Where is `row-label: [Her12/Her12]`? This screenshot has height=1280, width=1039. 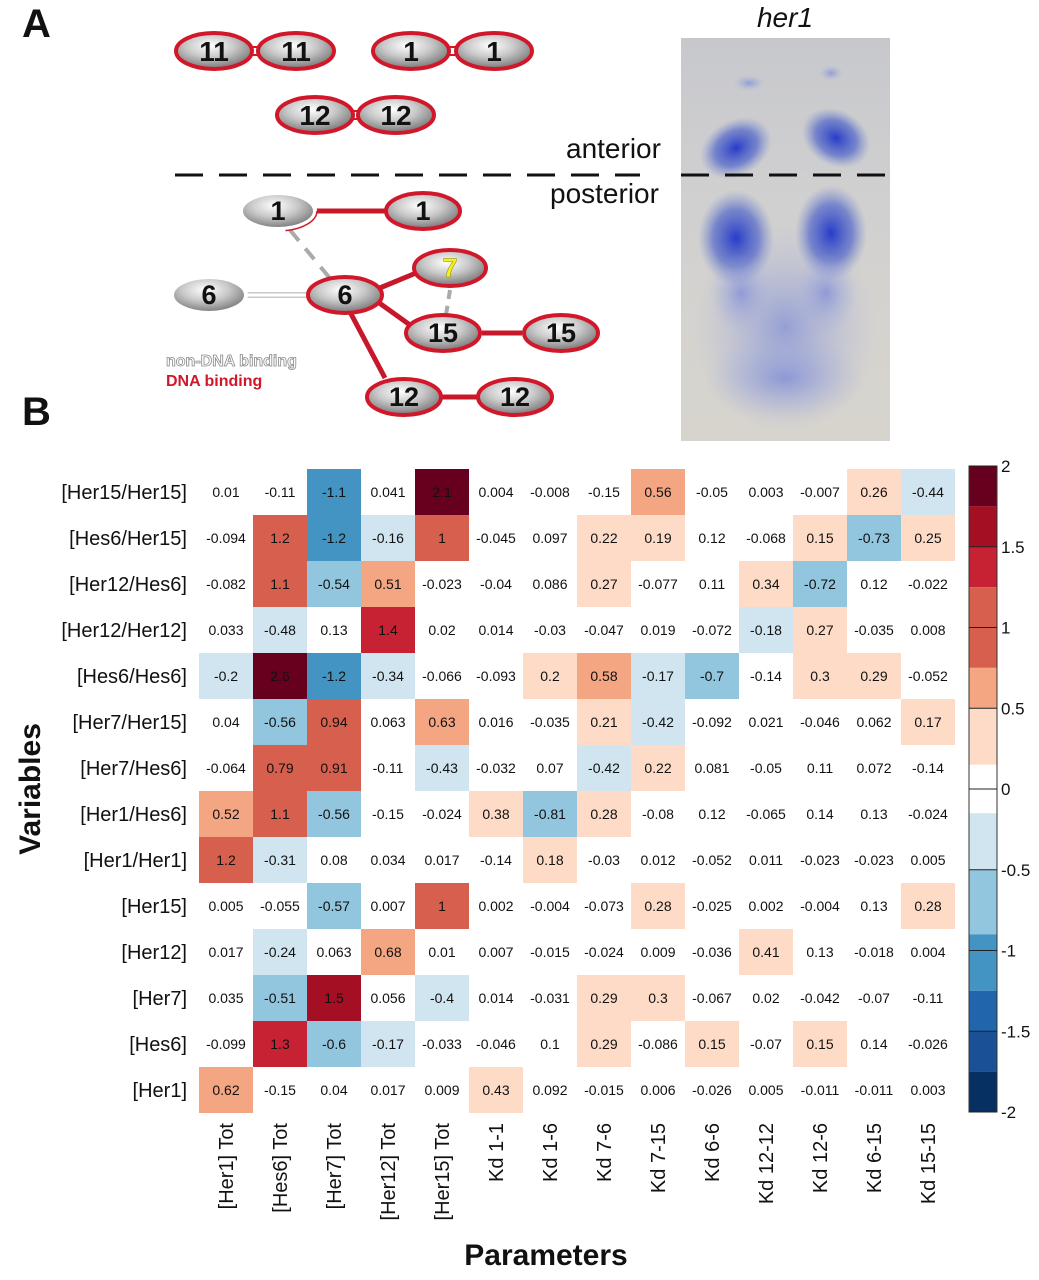
row-label: [Her12/Her12] is located at coordinates (124, 631).